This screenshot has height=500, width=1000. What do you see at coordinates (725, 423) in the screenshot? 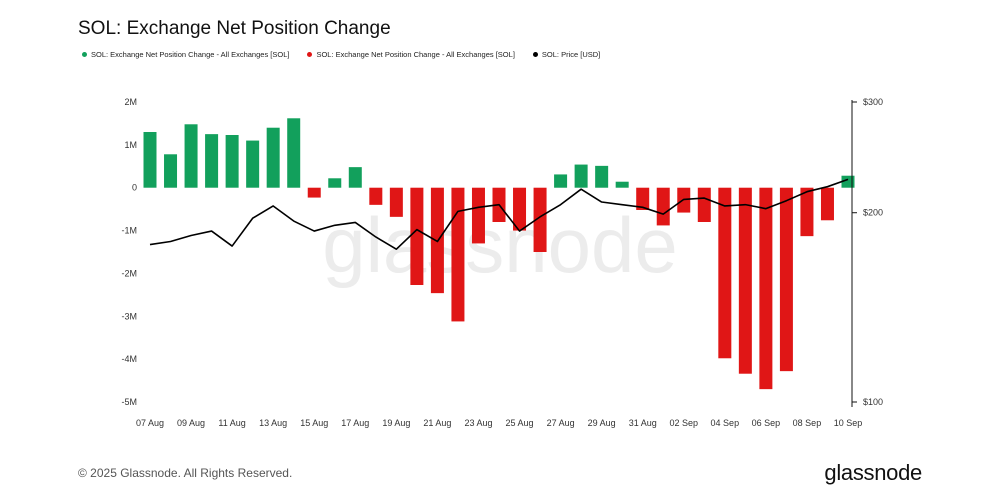
I see `x-tick-label: 04 Sep` at bounding box center [725, 423].